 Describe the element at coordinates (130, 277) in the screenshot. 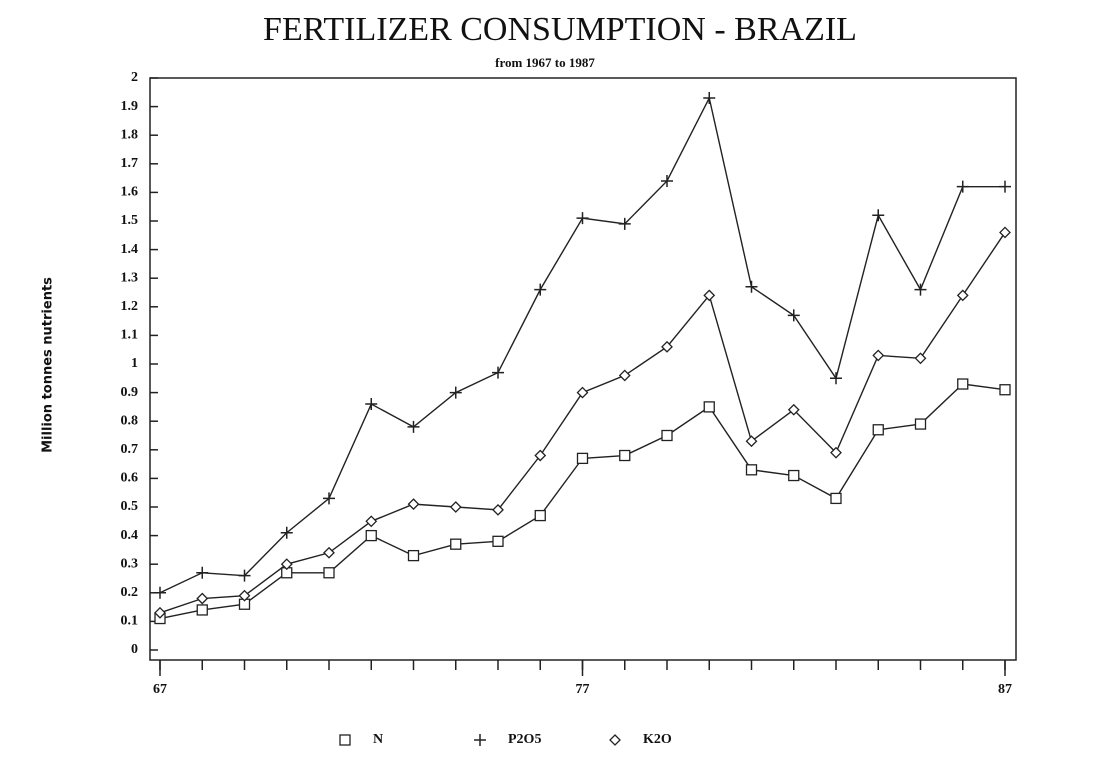

I see `y-tick-label: 1.3` at that location.